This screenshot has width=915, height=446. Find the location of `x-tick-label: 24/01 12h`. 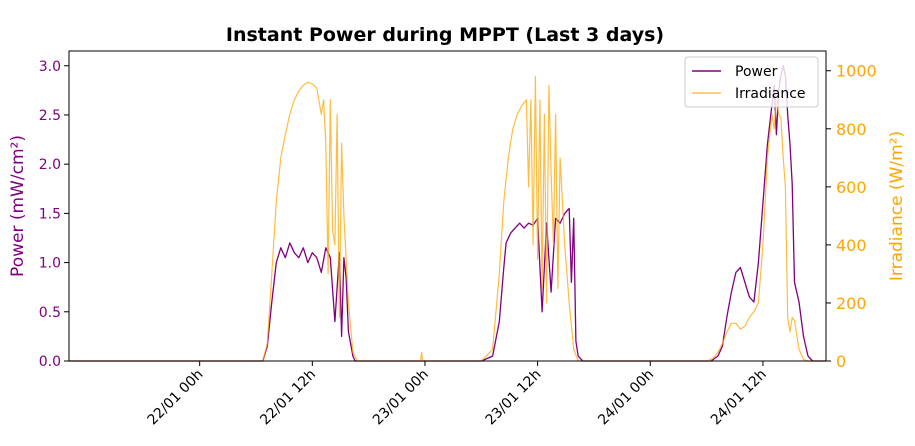

x-tick-label: 24/01 12h is located at coordinates (739, 398).